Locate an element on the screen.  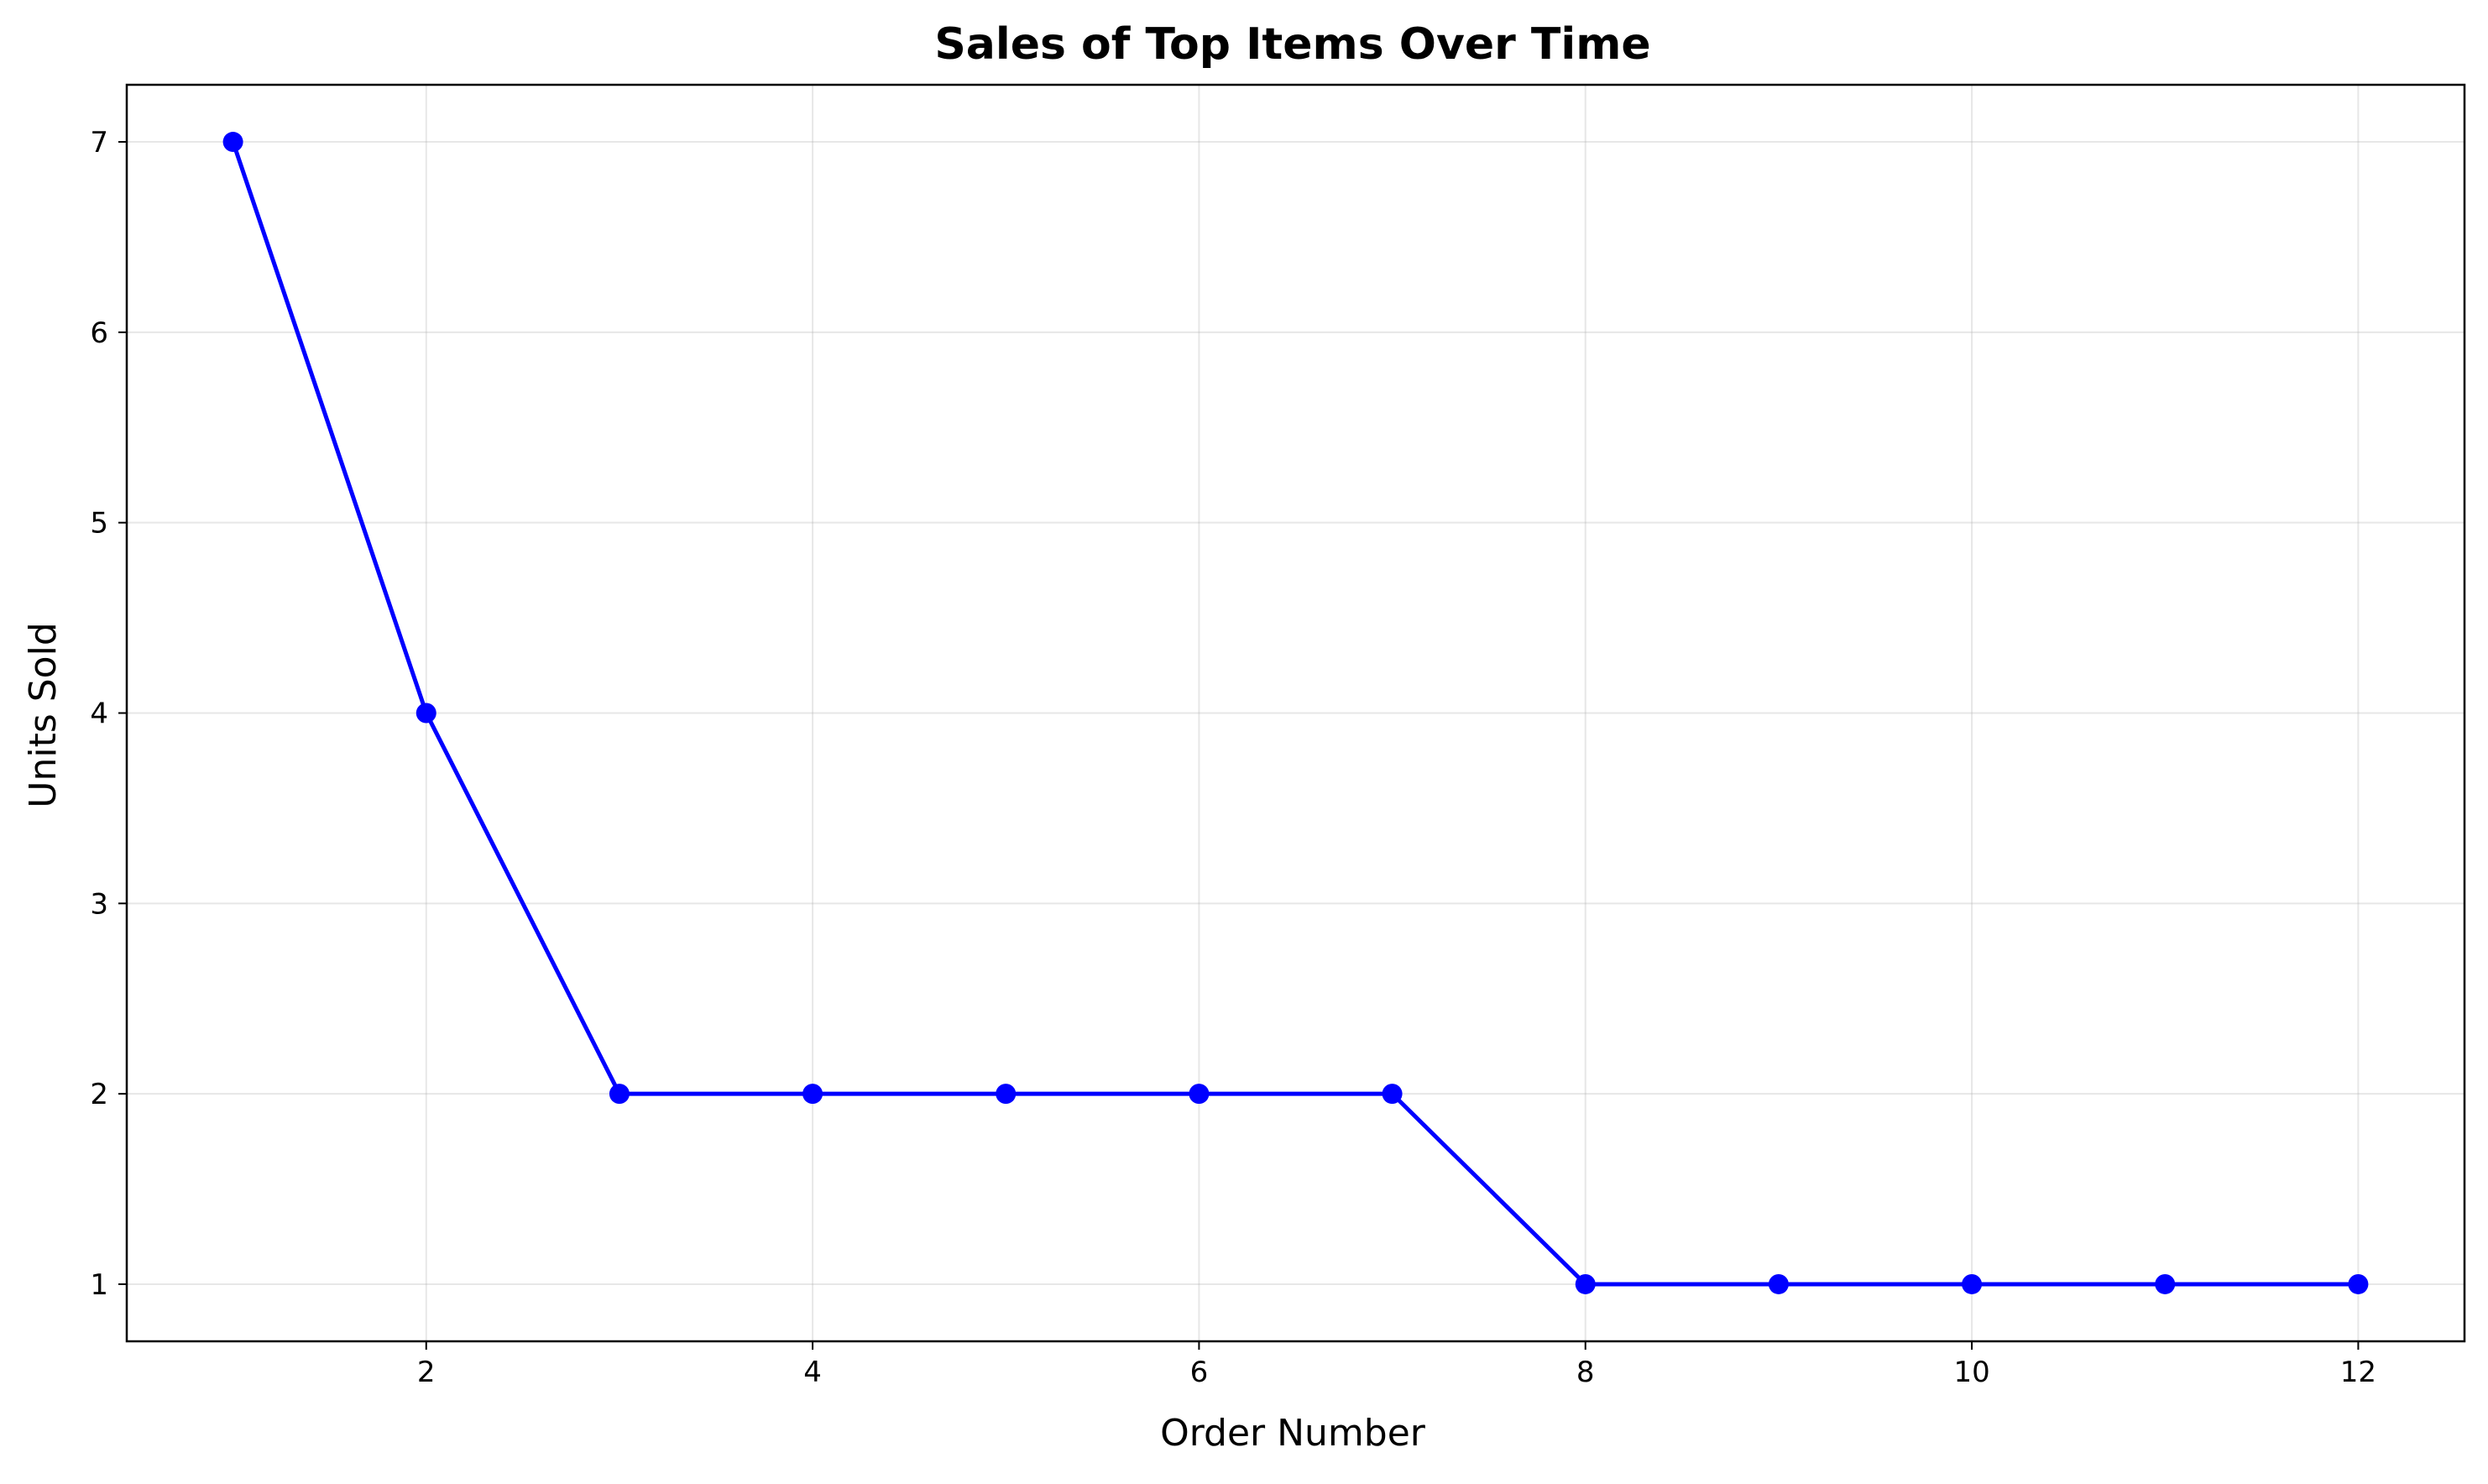
chart-title: Sales of Top Items Over Time is located at coordinates (1292, 44).